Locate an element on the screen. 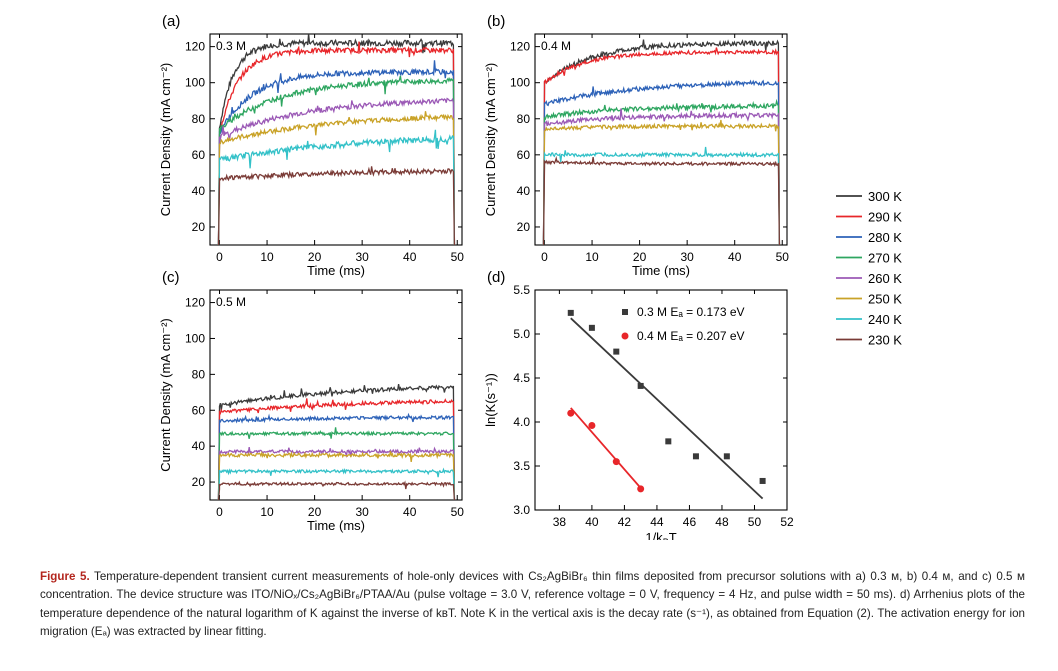 This screenshot has height=671, width=1058. x-tick-label: 52 is located at coordinates (787, 522).